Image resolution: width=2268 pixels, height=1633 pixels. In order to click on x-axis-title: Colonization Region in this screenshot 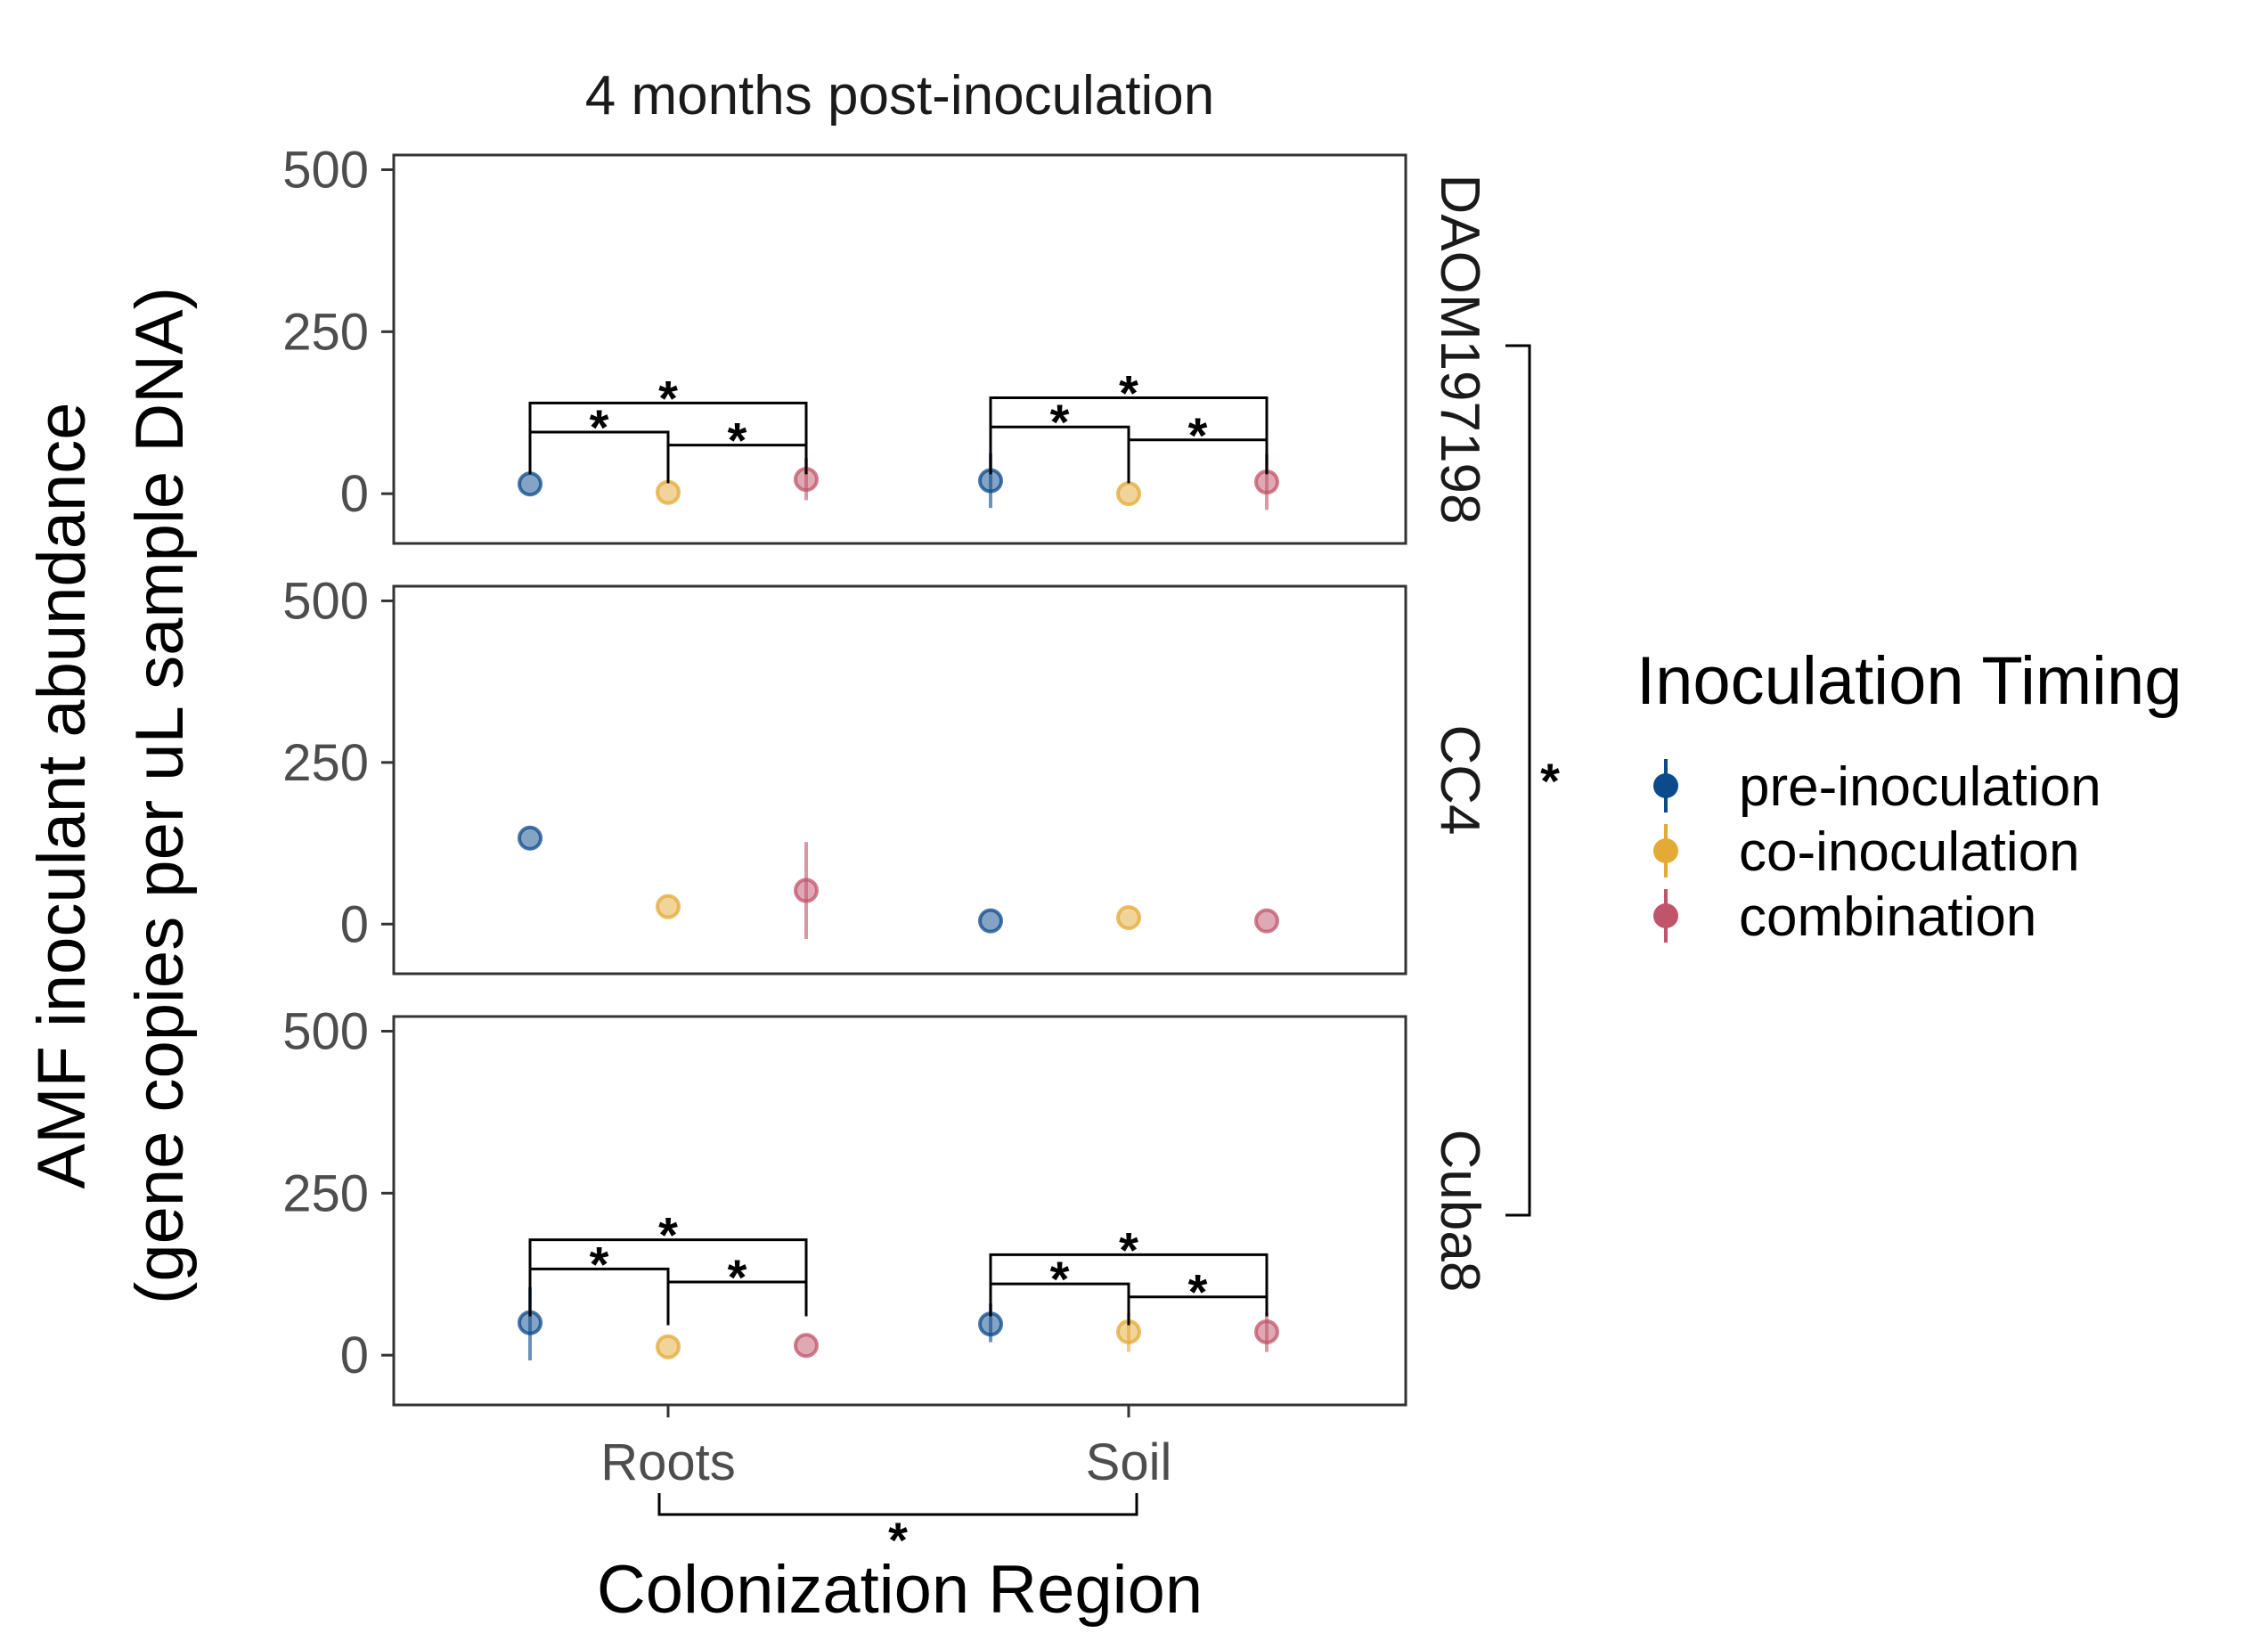, I will do `click(900, 1590)`.